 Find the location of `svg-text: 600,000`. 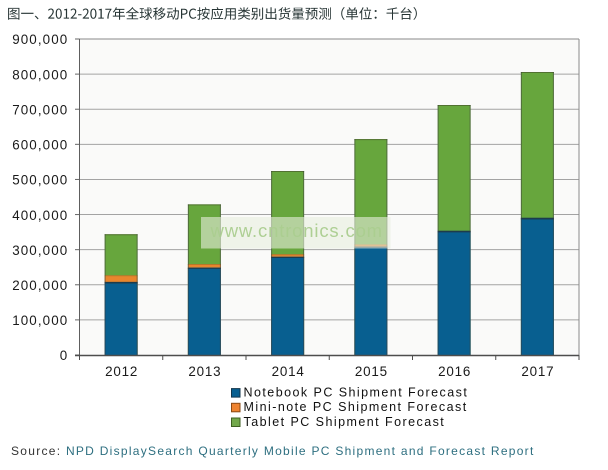

svg-text: 600,000 is located at coordinates (40, 145).